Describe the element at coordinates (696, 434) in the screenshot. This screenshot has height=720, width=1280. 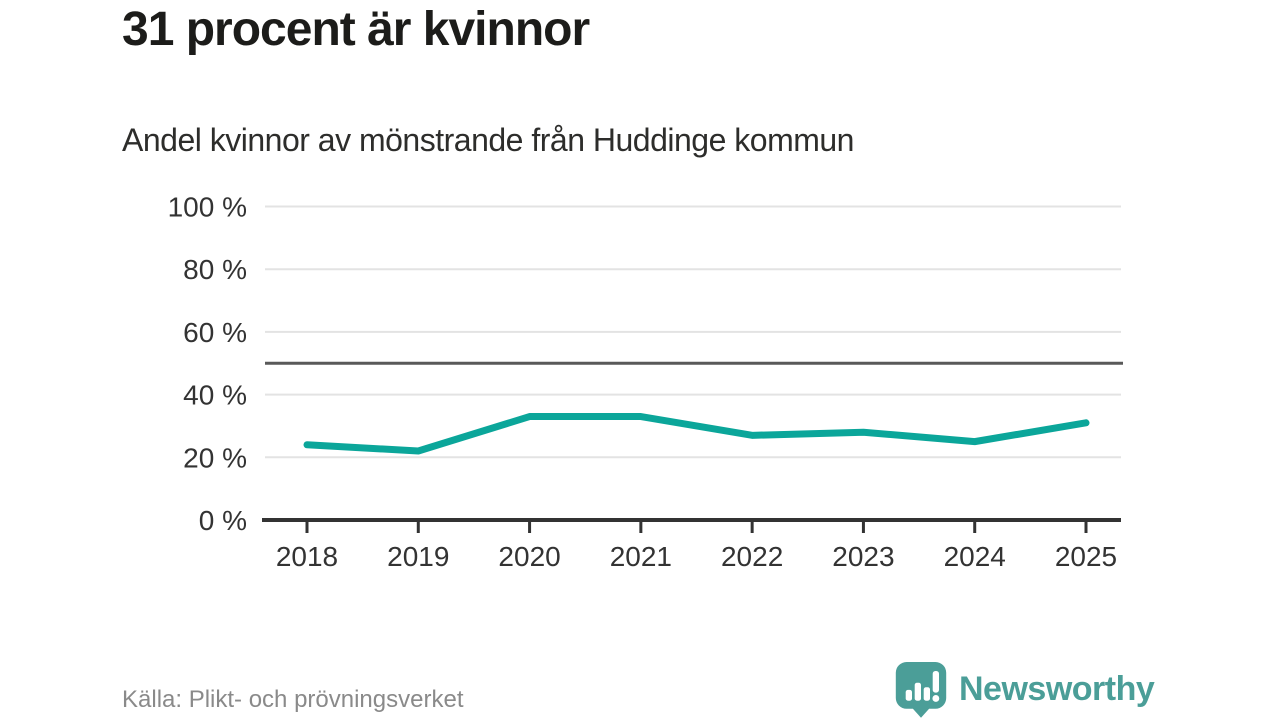
I see `data-line` at that location.